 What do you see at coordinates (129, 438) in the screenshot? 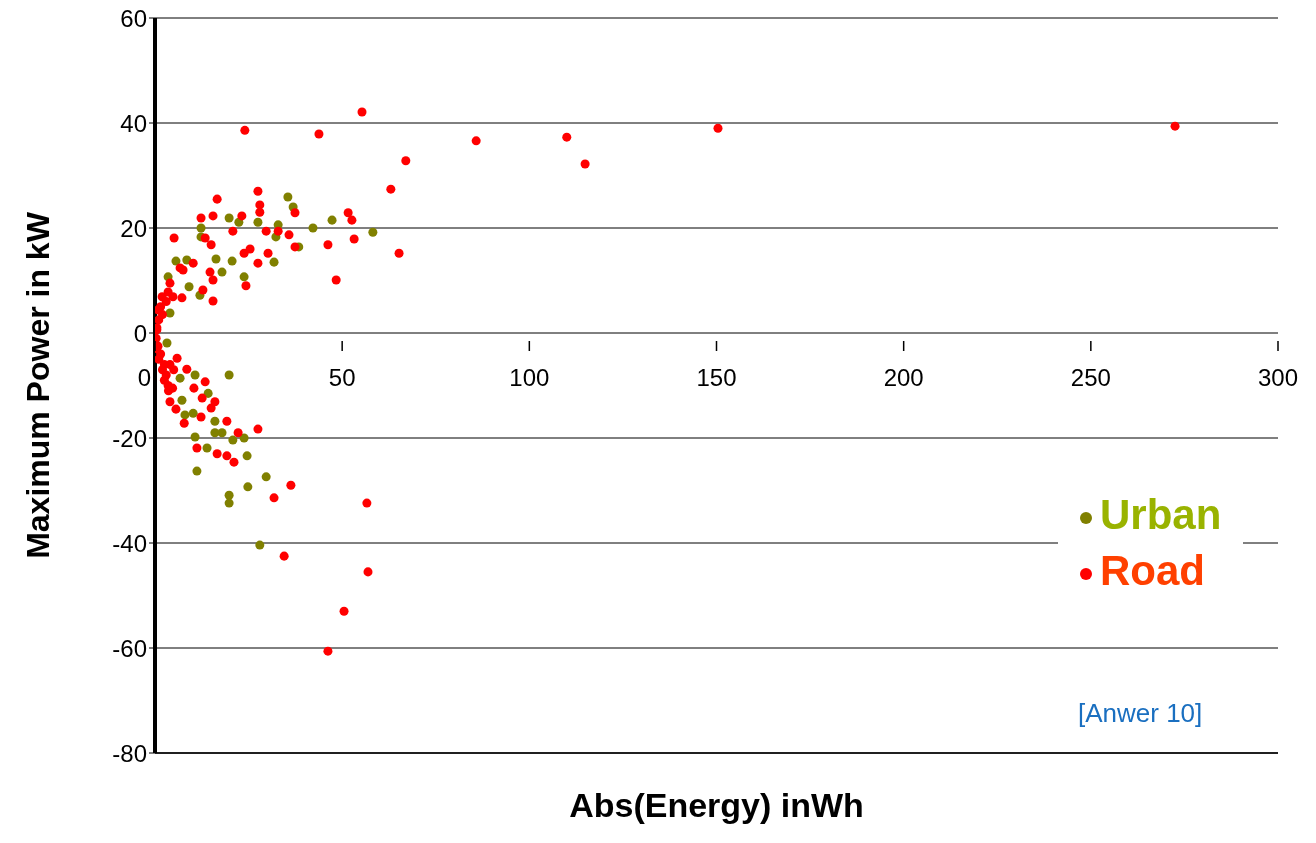
I see `y-tick-label: -20` at bounding box center [129, 438].